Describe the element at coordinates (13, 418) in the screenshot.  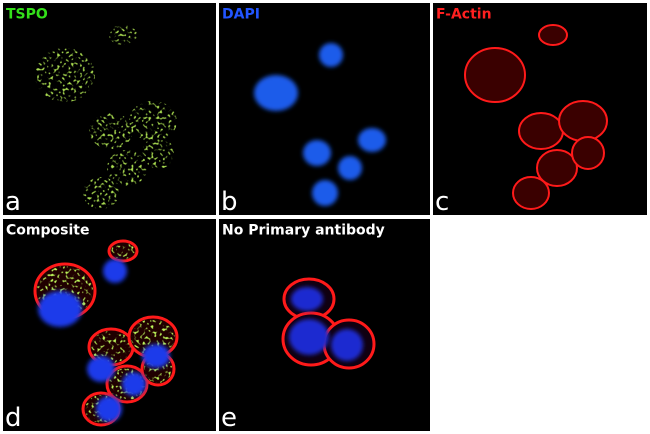
I see `panel-letter: d` at that location.